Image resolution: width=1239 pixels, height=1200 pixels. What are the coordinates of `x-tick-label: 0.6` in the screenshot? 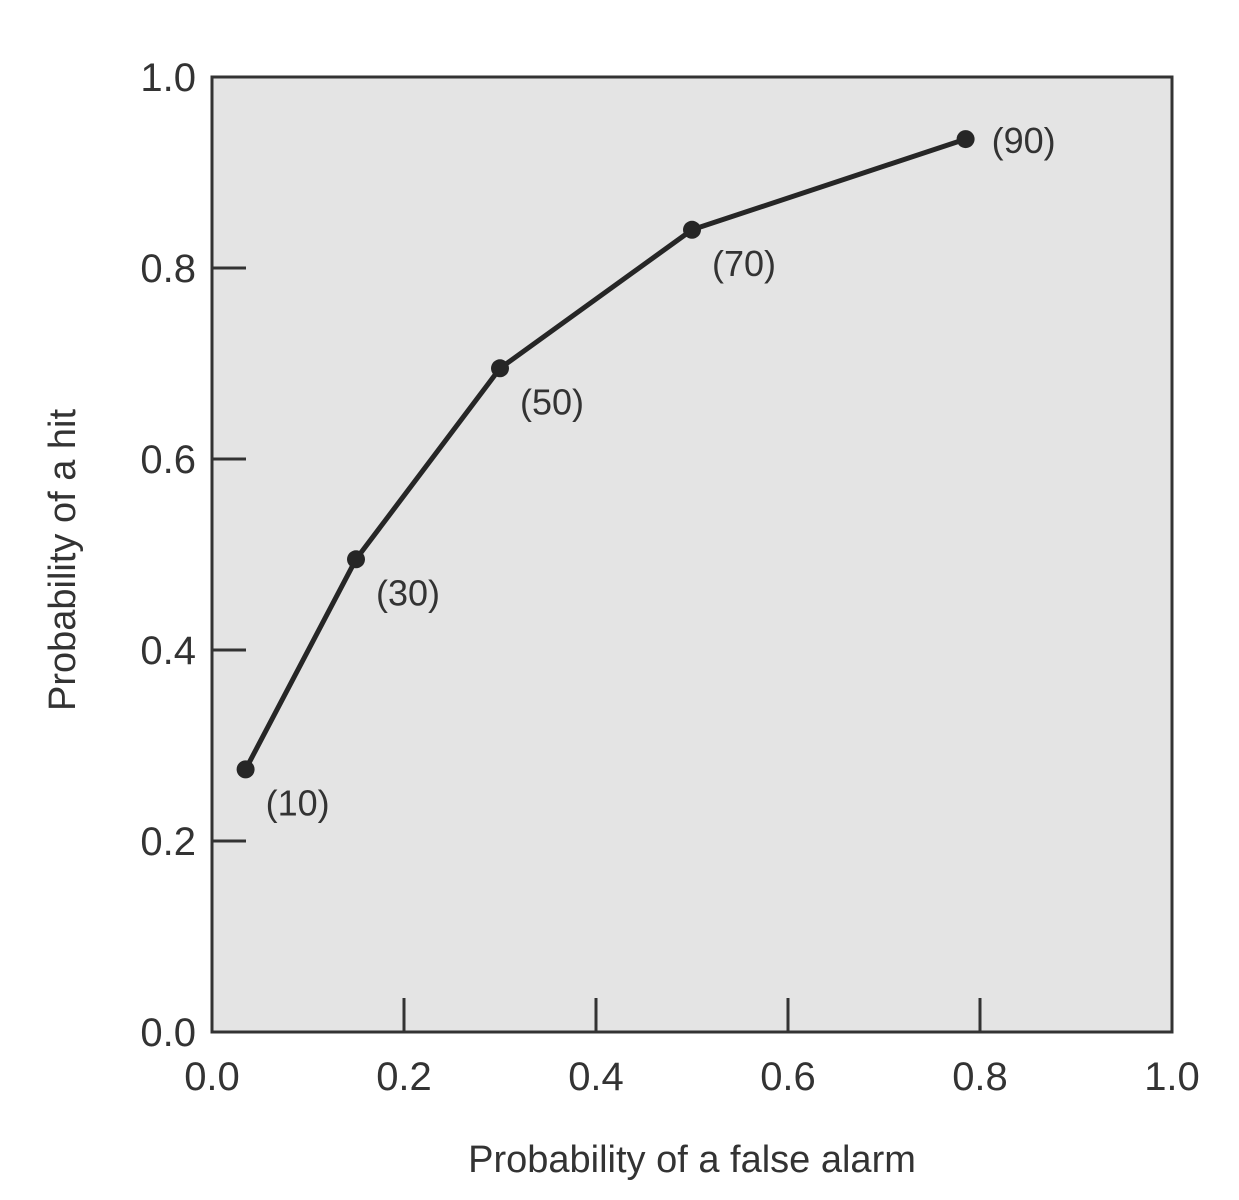 It's located at (788, 1077).